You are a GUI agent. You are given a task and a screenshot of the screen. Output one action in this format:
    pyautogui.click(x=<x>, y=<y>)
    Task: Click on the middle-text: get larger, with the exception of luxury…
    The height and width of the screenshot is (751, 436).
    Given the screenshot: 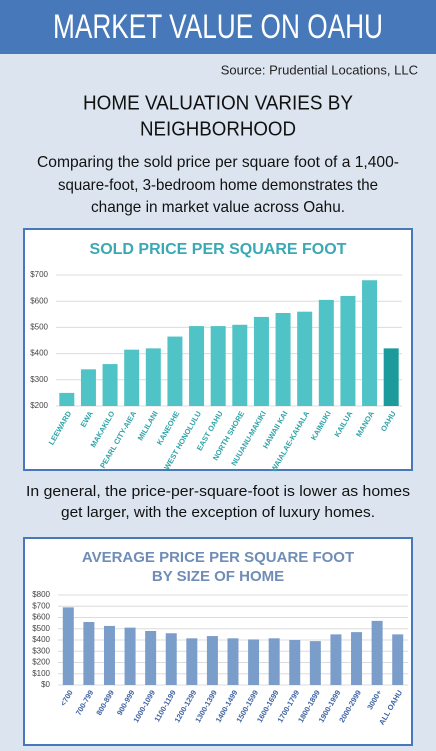 What is the action you would take?
    pyautogui.click(x=218, y=512)
    